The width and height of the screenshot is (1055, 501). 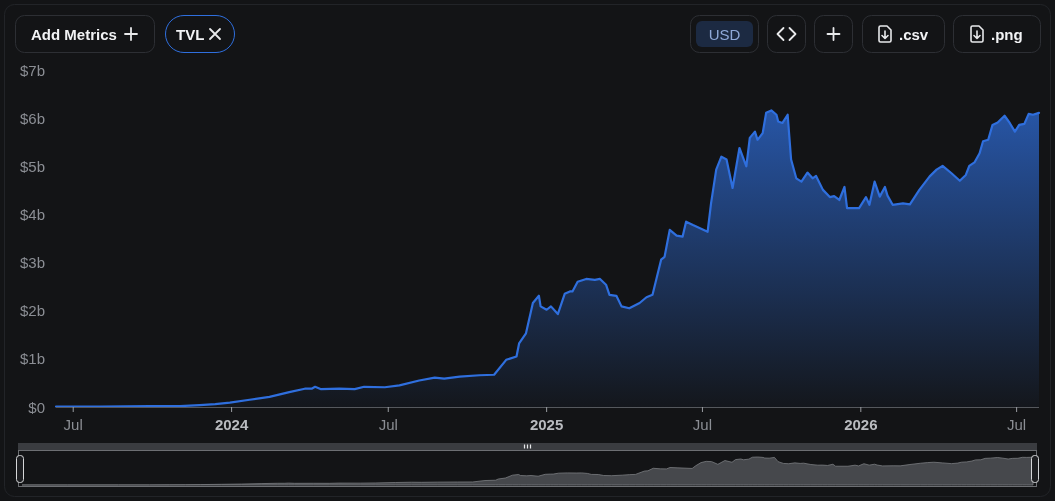 What do you see at coordinates (36, 407) in the screenshot?
I see `y-tick-label: $0` at bounding box center [36, 407].